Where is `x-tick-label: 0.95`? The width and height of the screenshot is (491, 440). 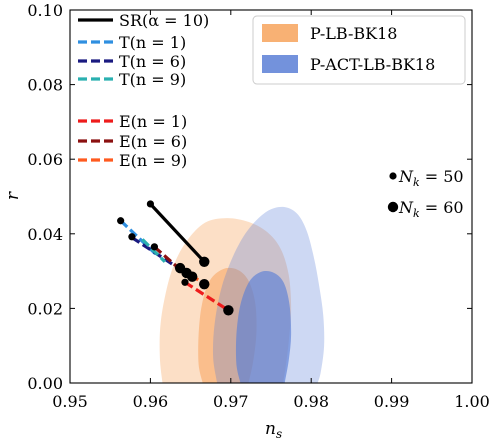
x-tick-label: 0.95 is located at coordinates (70, 401).